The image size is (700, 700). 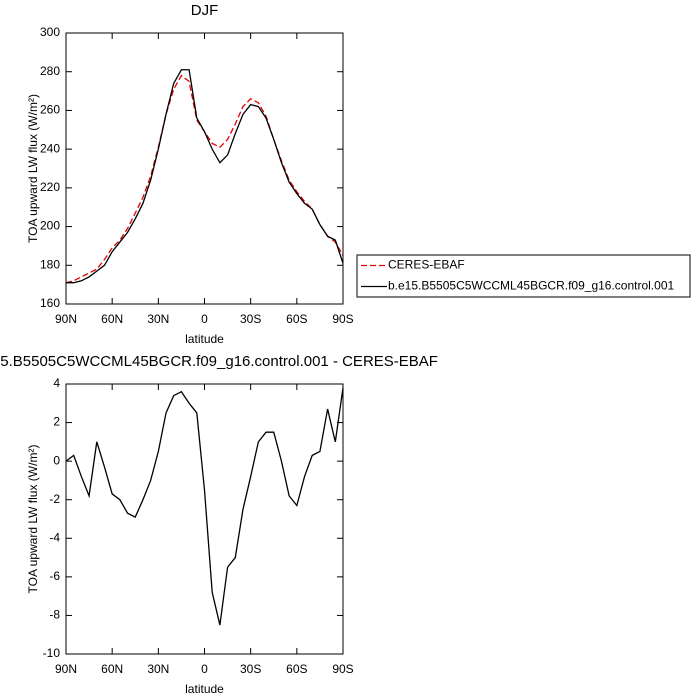 What do you see at coordinates (523, 276) in the screenshot?
I see `legend-box` at bounding box center [523, 276].